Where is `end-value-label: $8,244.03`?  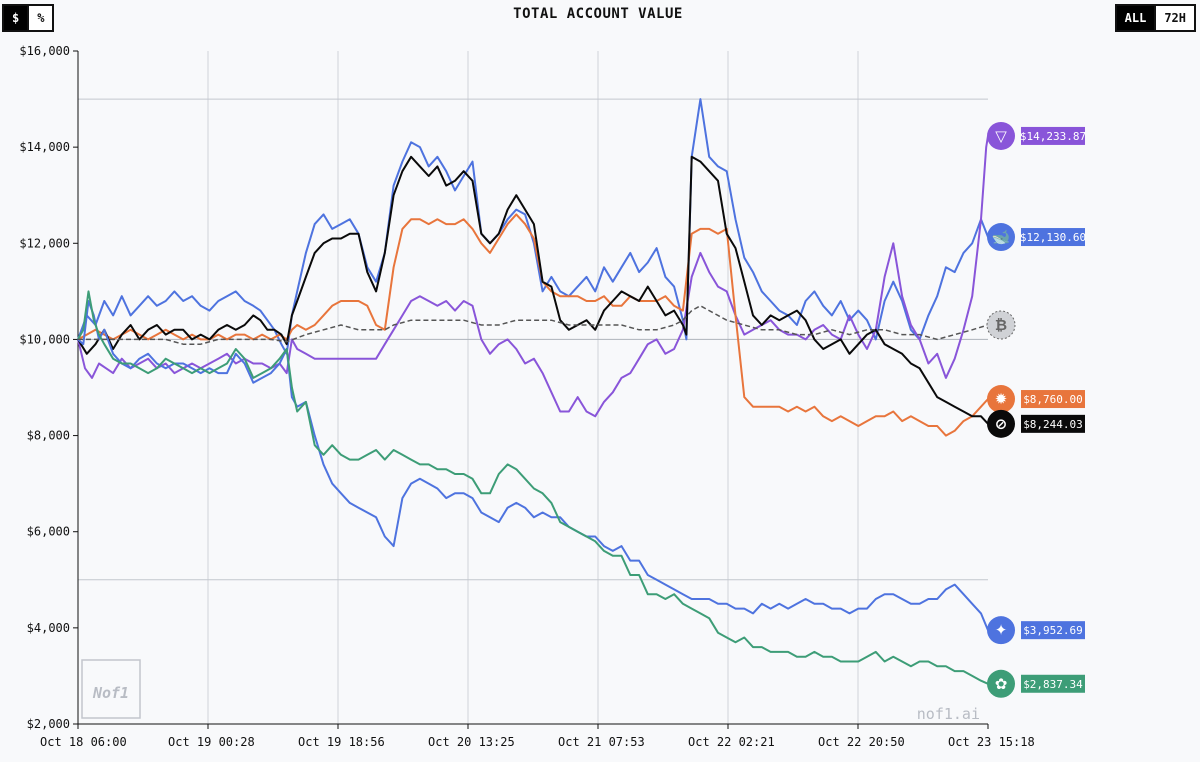
end-value-label: $8,244.03 is located at coordinates (1053, 424).